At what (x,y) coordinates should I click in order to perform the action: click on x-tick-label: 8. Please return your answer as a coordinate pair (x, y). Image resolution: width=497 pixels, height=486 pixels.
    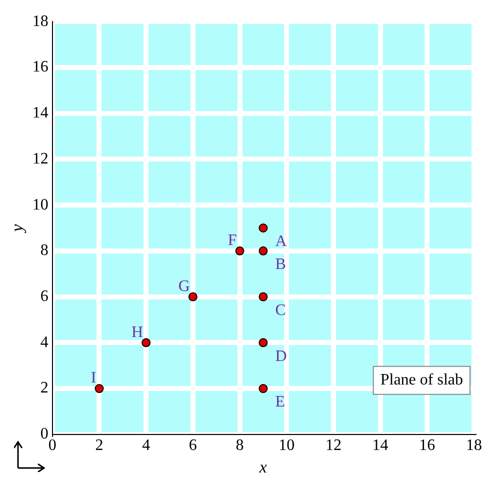
    Looking at the image, I should click on (240, 445).